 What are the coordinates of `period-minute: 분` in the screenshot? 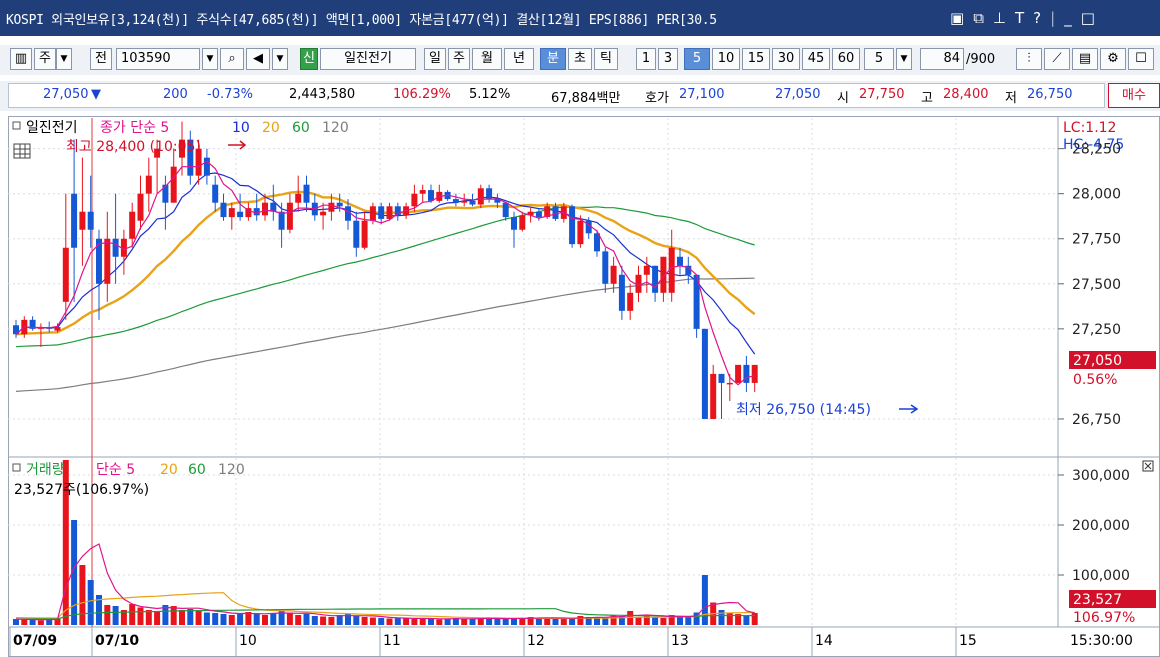 It's located at (553, 59).